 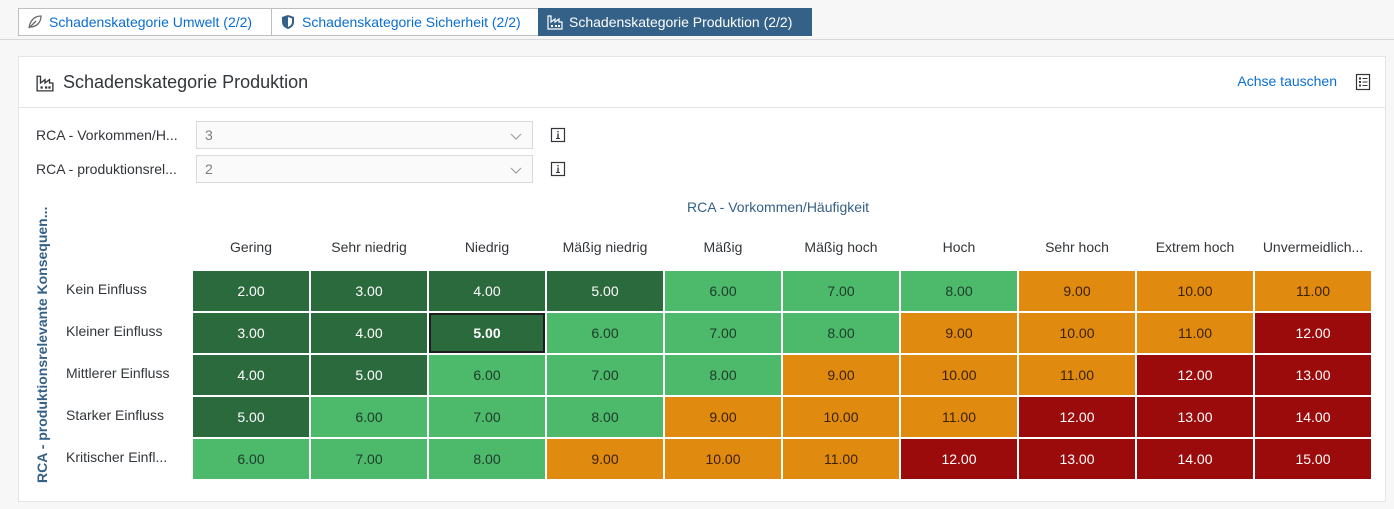 I want to click on column-header: Gering, so click(x=251, y=247).